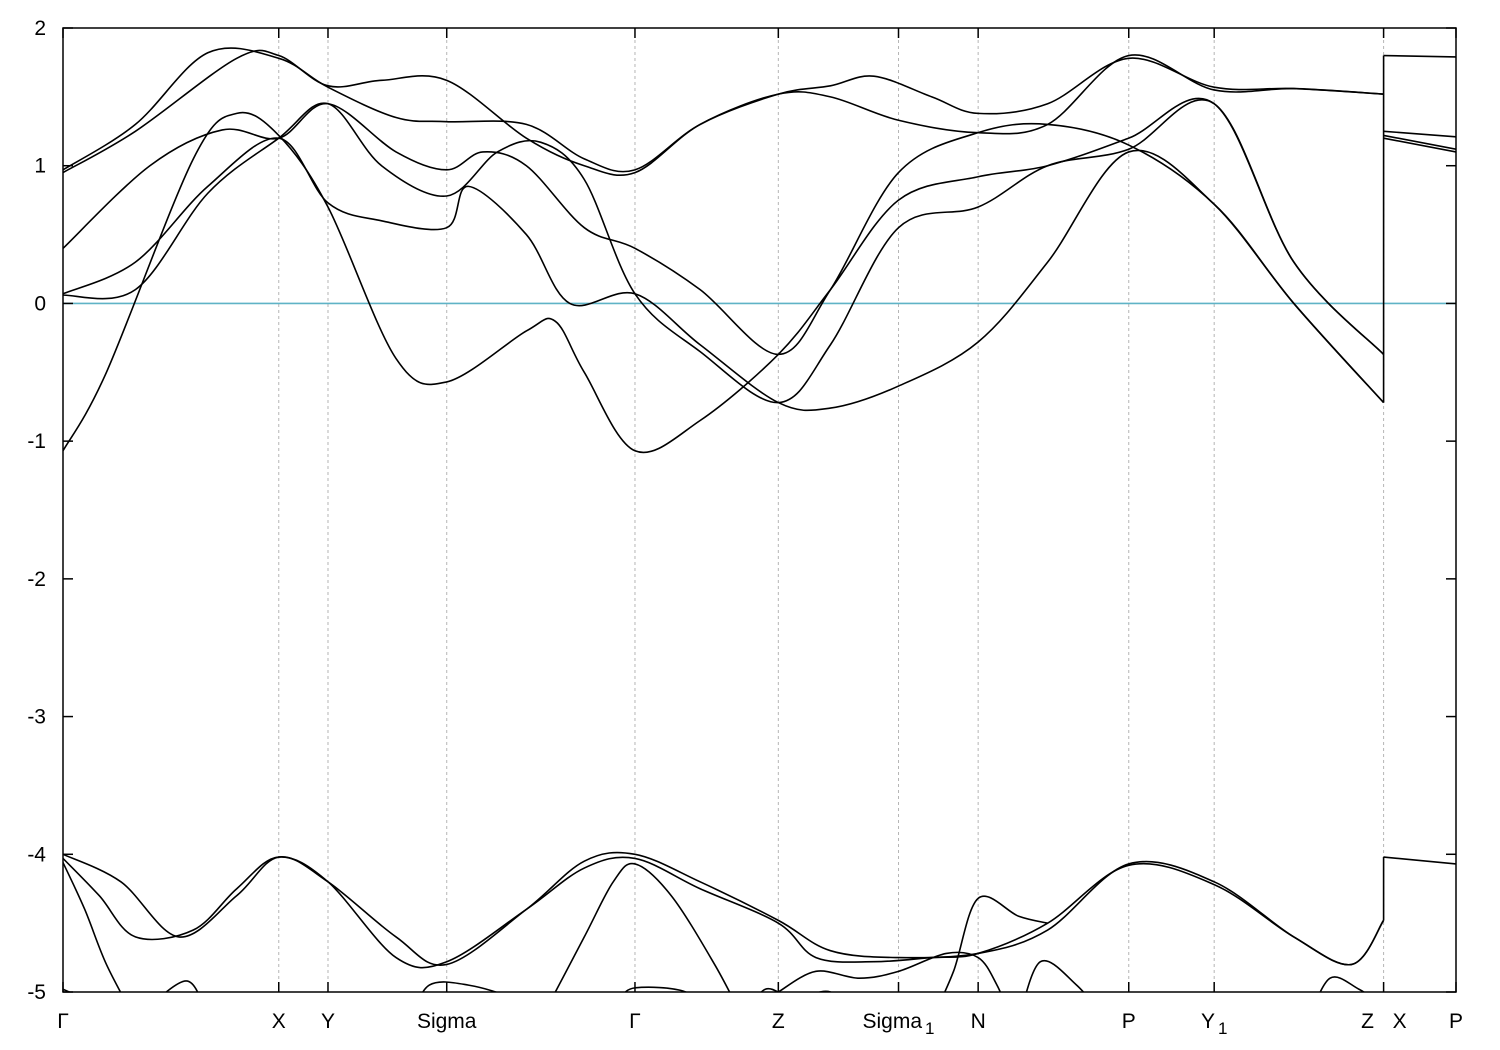  What do you see at coordinates (36, 717) in the screenshot?
I see `y-tick-label: -3` at bounding box center [36, 717].